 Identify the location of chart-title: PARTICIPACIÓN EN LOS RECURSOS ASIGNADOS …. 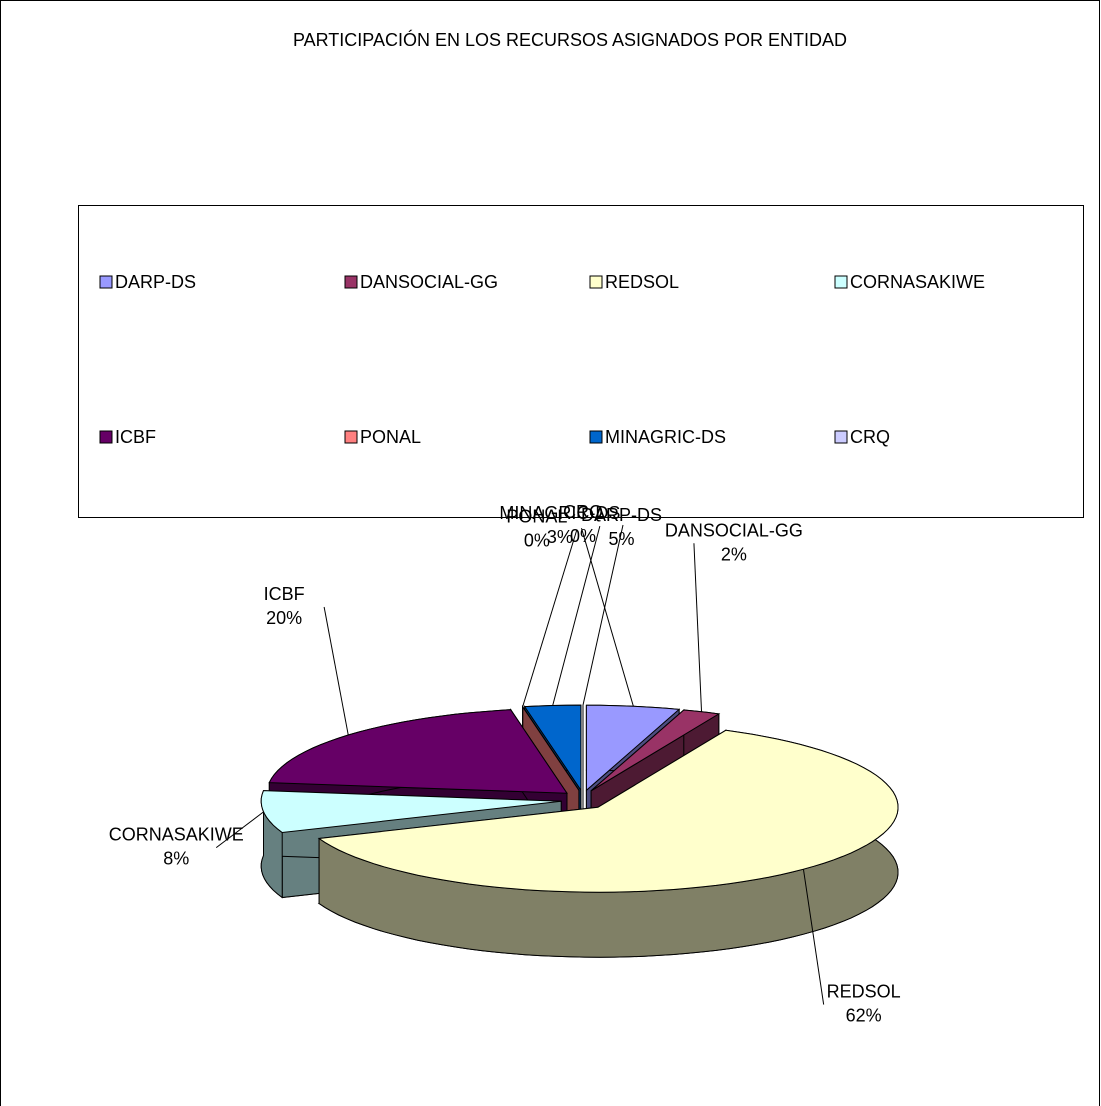
(570, 39).